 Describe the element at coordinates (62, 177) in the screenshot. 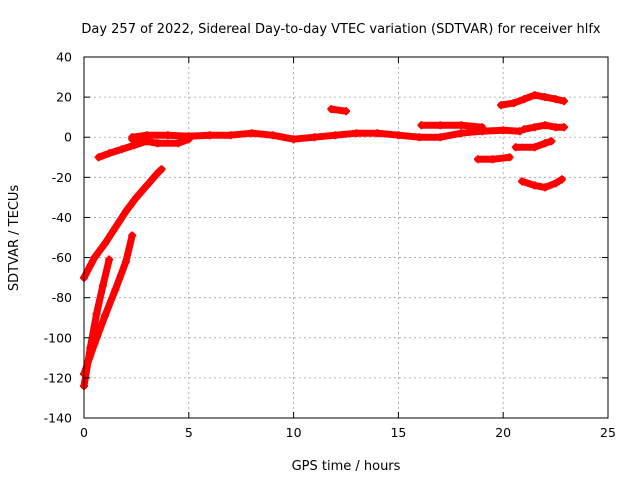

I see `y-tick-label: -20` at that location.